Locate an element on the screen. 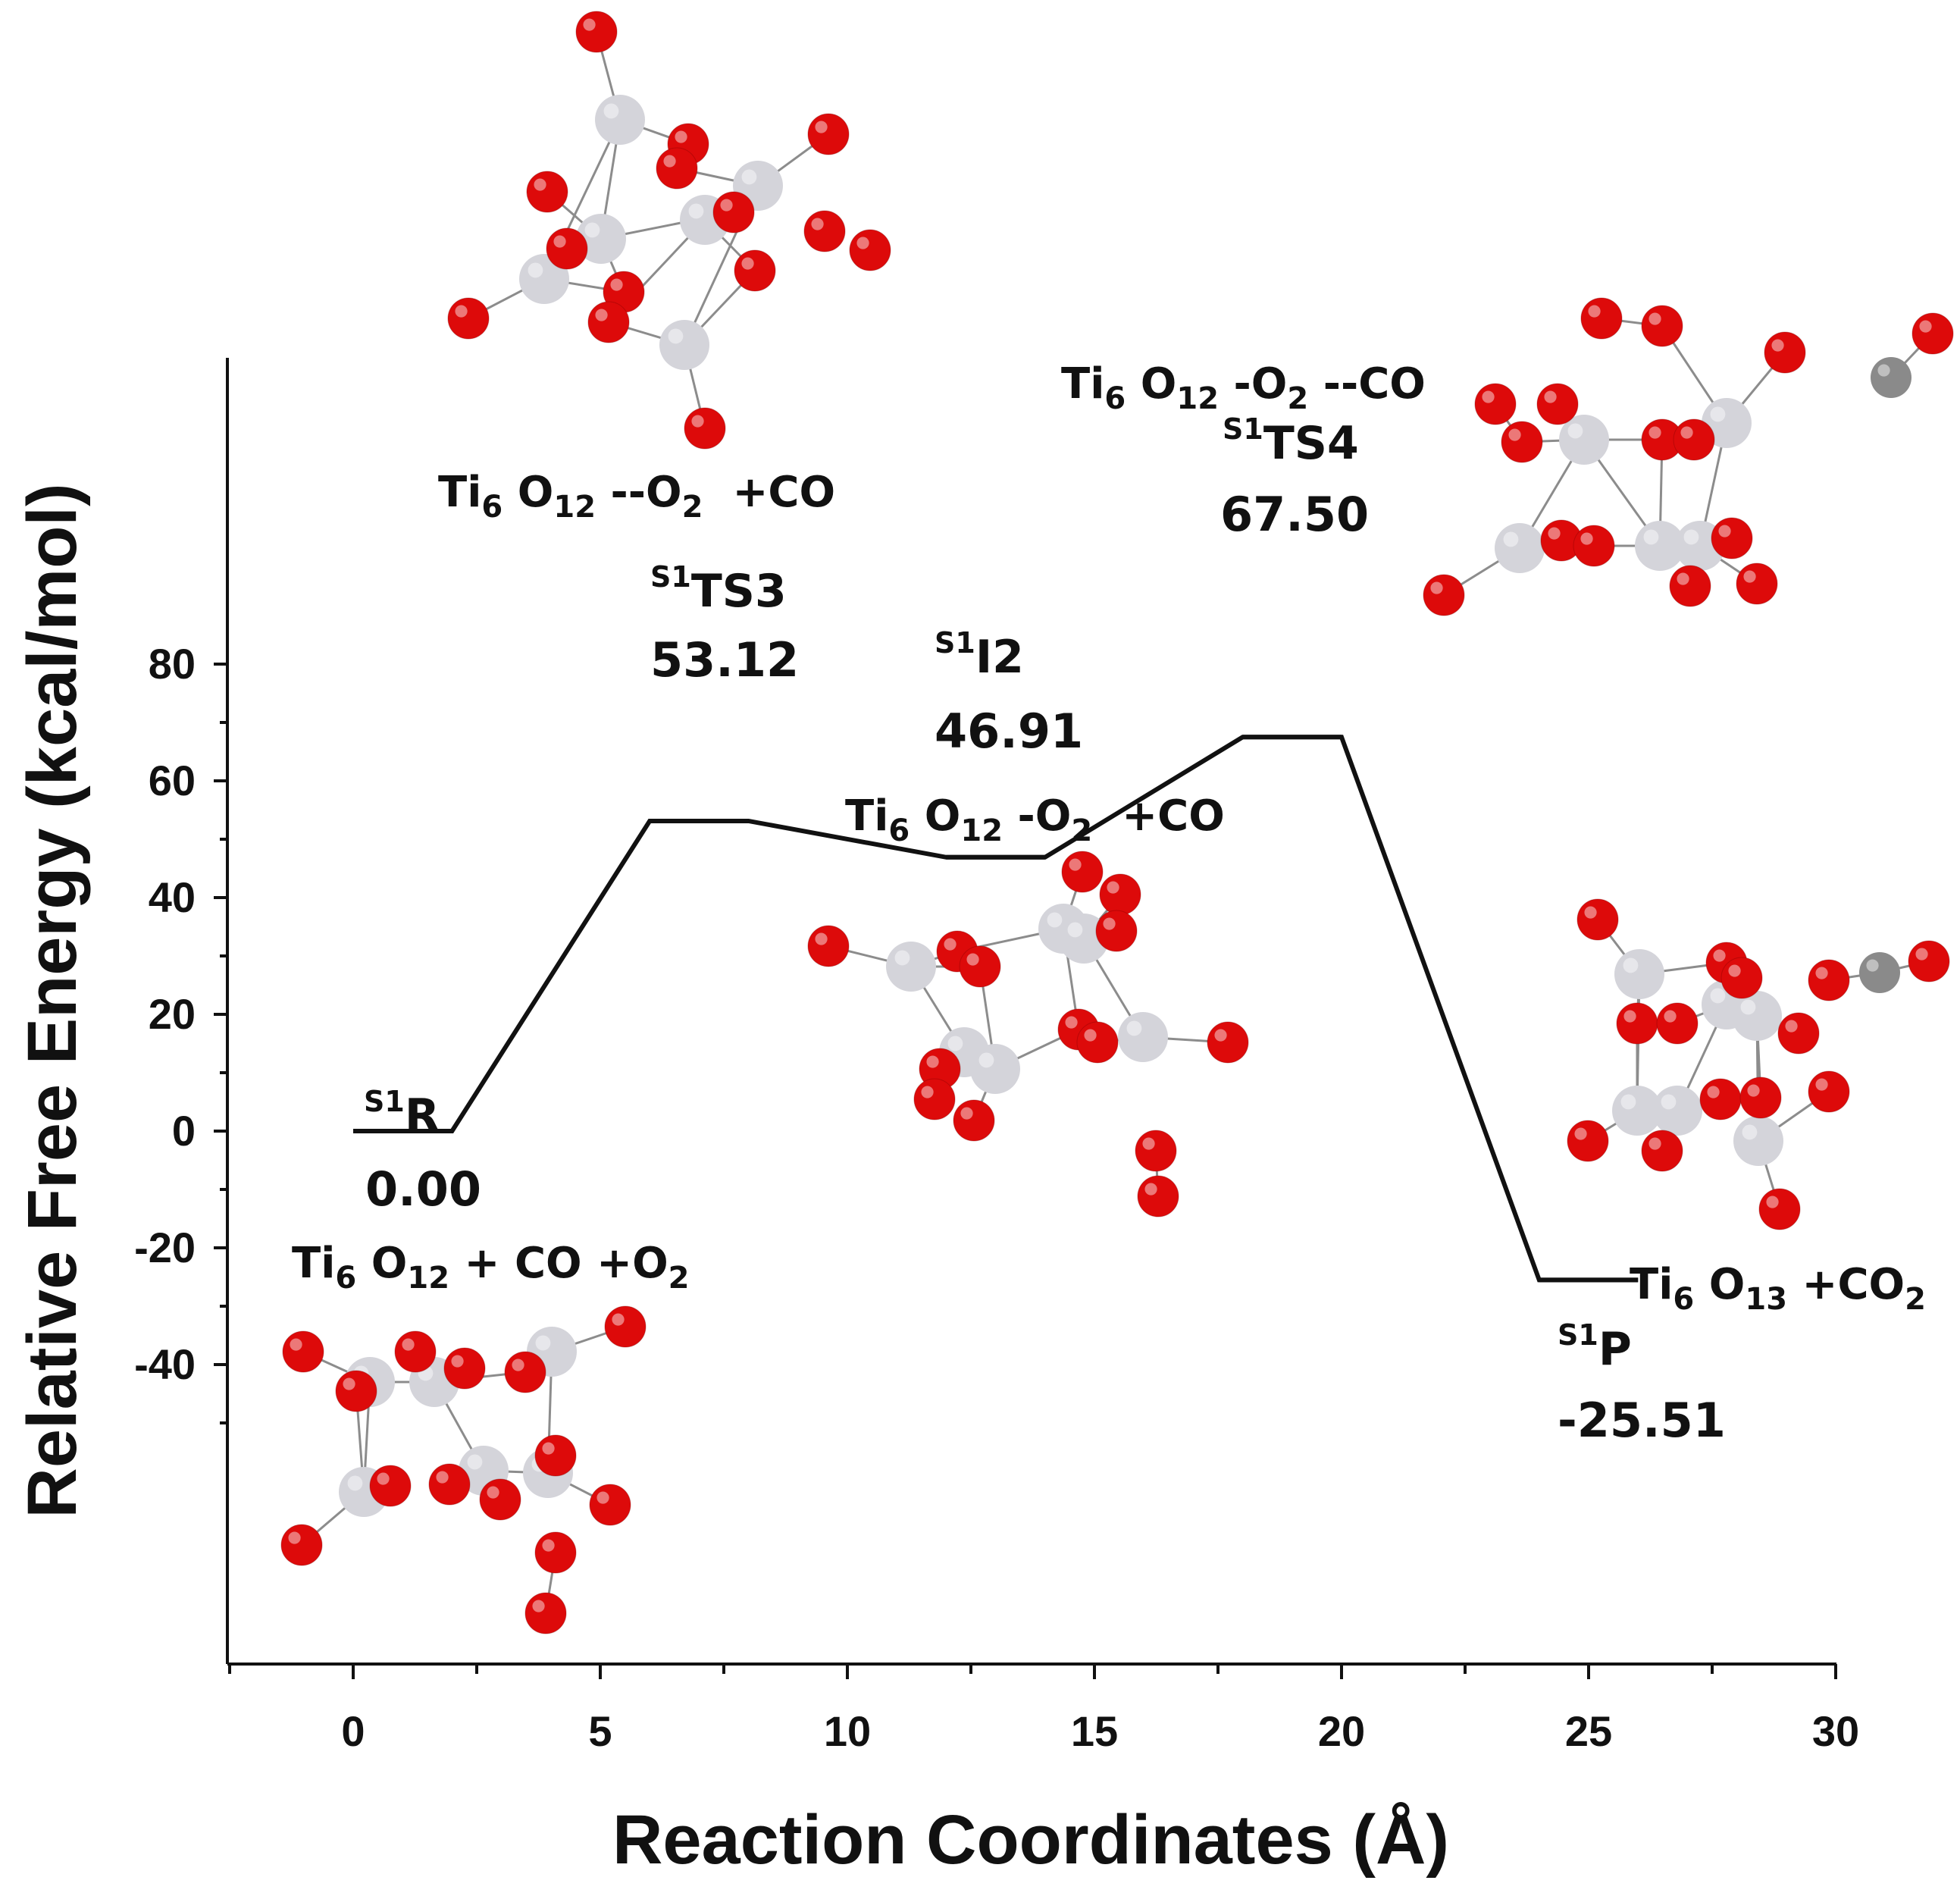  molecule-product is located at coordinates (1758, 1064).